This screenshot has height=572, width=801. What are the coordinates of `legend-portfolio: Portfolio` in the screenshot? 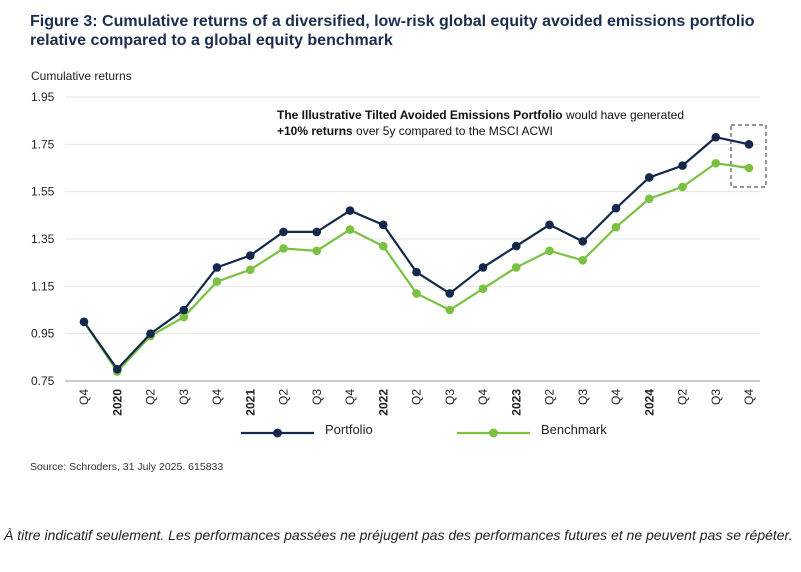 It's located at (349, 429).